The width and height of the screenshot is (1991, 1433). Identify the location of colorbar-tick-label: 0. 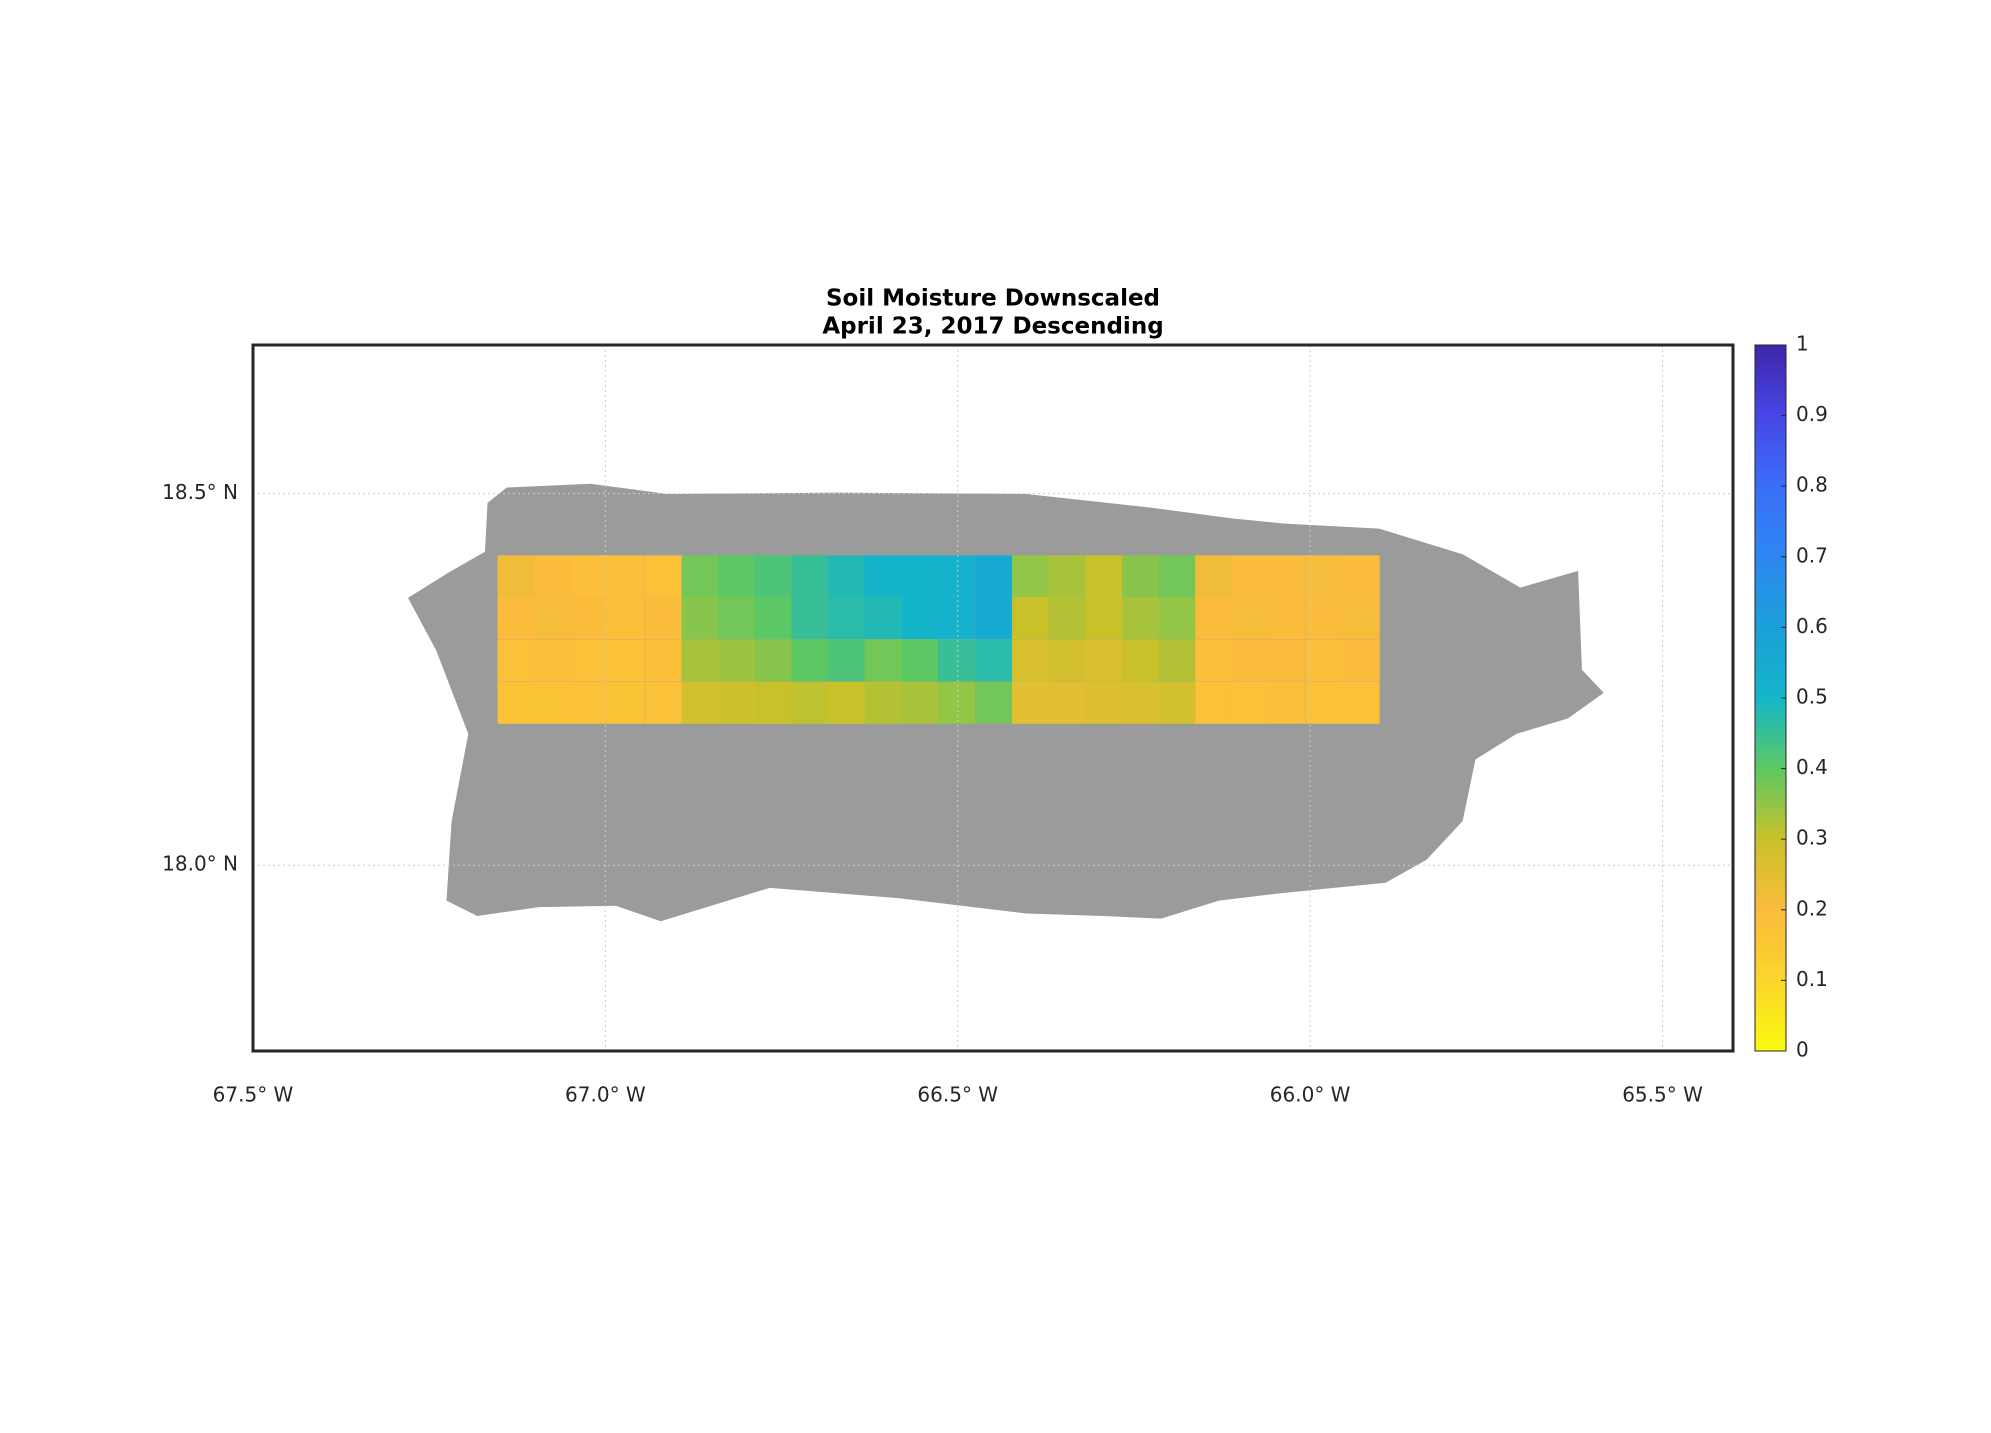
(1802, 1050).